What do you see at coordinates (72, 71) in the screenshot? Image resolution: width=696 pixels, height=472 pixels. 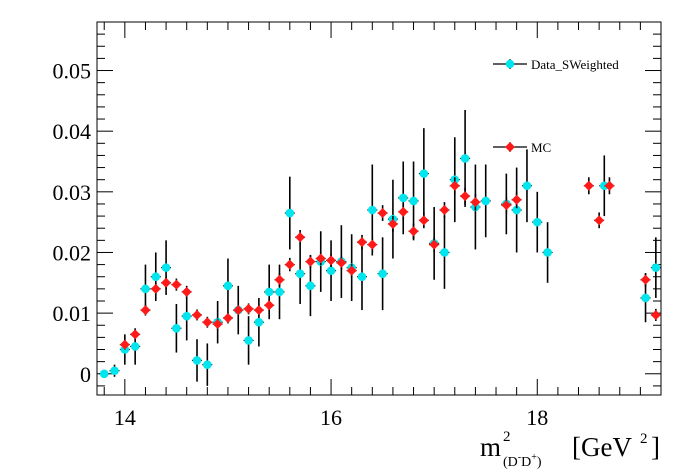 I see `y-tick-label-5: 0.05` at bounding box center [72, 71].